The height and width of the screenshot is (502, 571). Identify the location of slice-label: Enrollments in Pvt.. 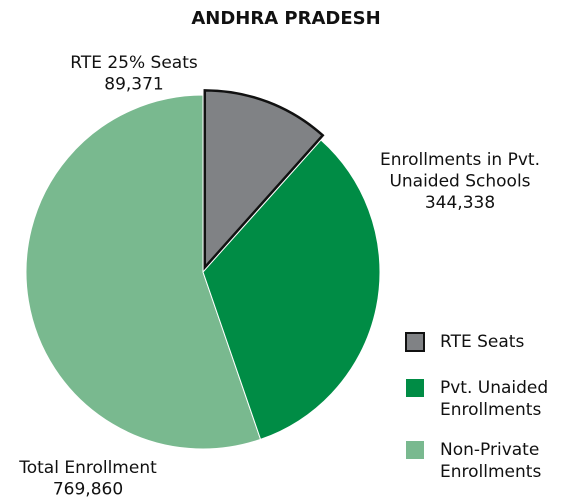
(460, 160).